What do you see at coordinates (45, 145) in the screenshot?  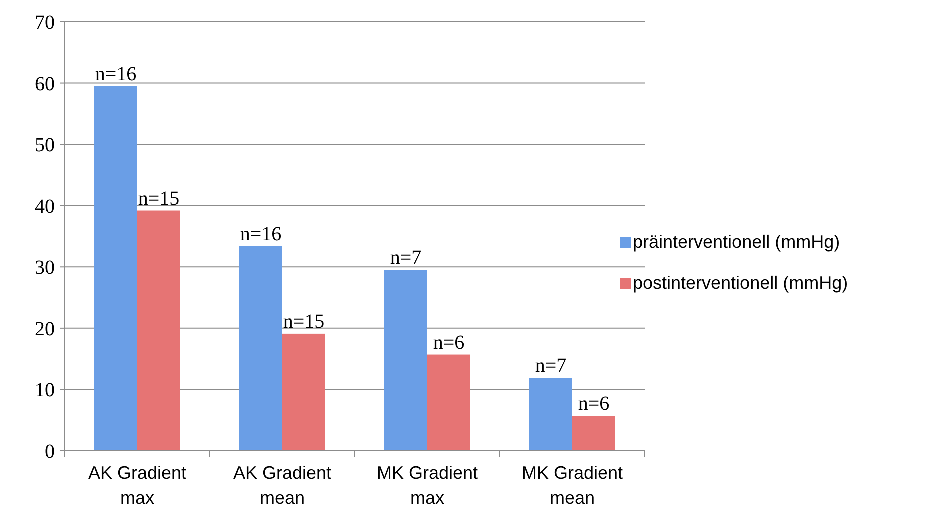 I see `y-tick-label: 50` at bounding box center [45, 145].